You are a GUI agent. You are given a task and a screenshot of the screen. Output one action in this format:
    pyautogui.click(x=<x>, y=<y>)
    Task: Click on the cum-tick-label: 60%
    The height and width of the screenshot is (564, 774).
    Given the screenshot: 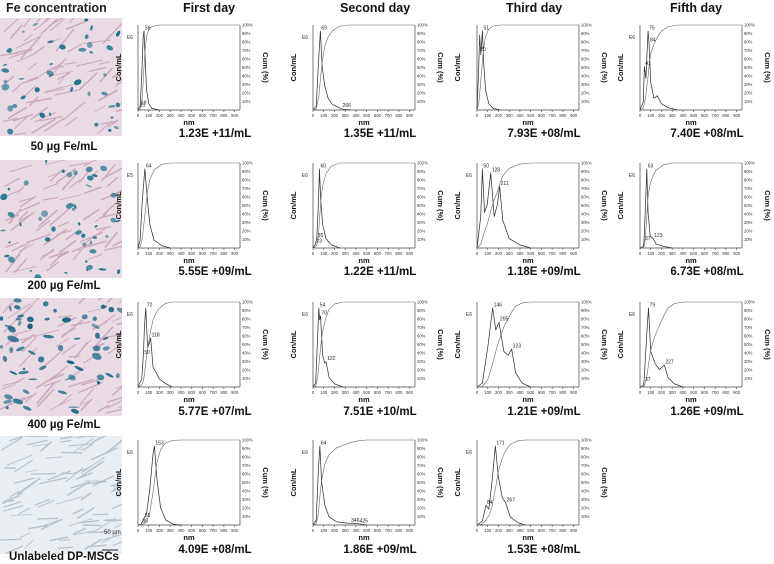 What is the action you would take?
    pyautogui.click(x=421, y=59)
    